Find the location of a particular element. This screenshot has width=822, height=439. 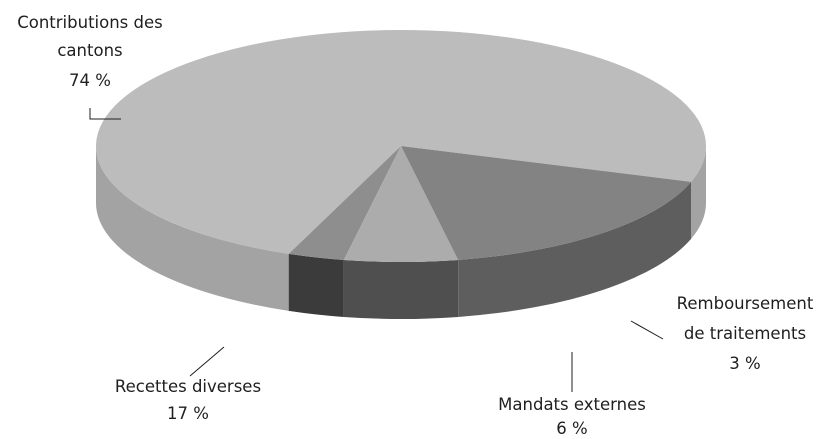

leader-line-recettes is located at coordinates (207, 361).